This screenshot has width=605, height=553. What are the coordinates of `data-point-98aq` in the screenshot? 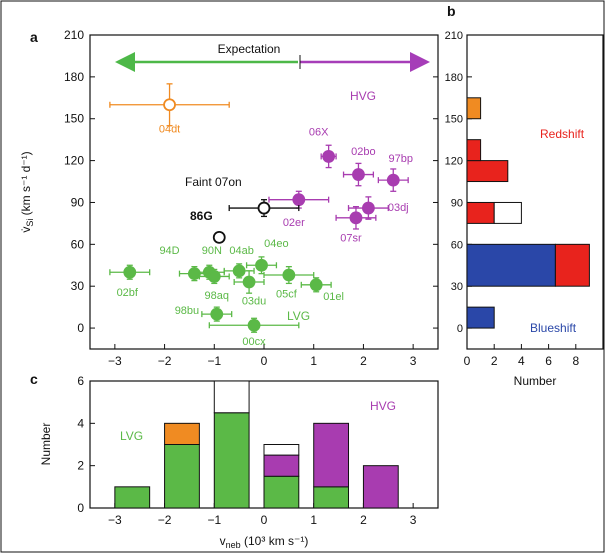 It's located at (214, 276).